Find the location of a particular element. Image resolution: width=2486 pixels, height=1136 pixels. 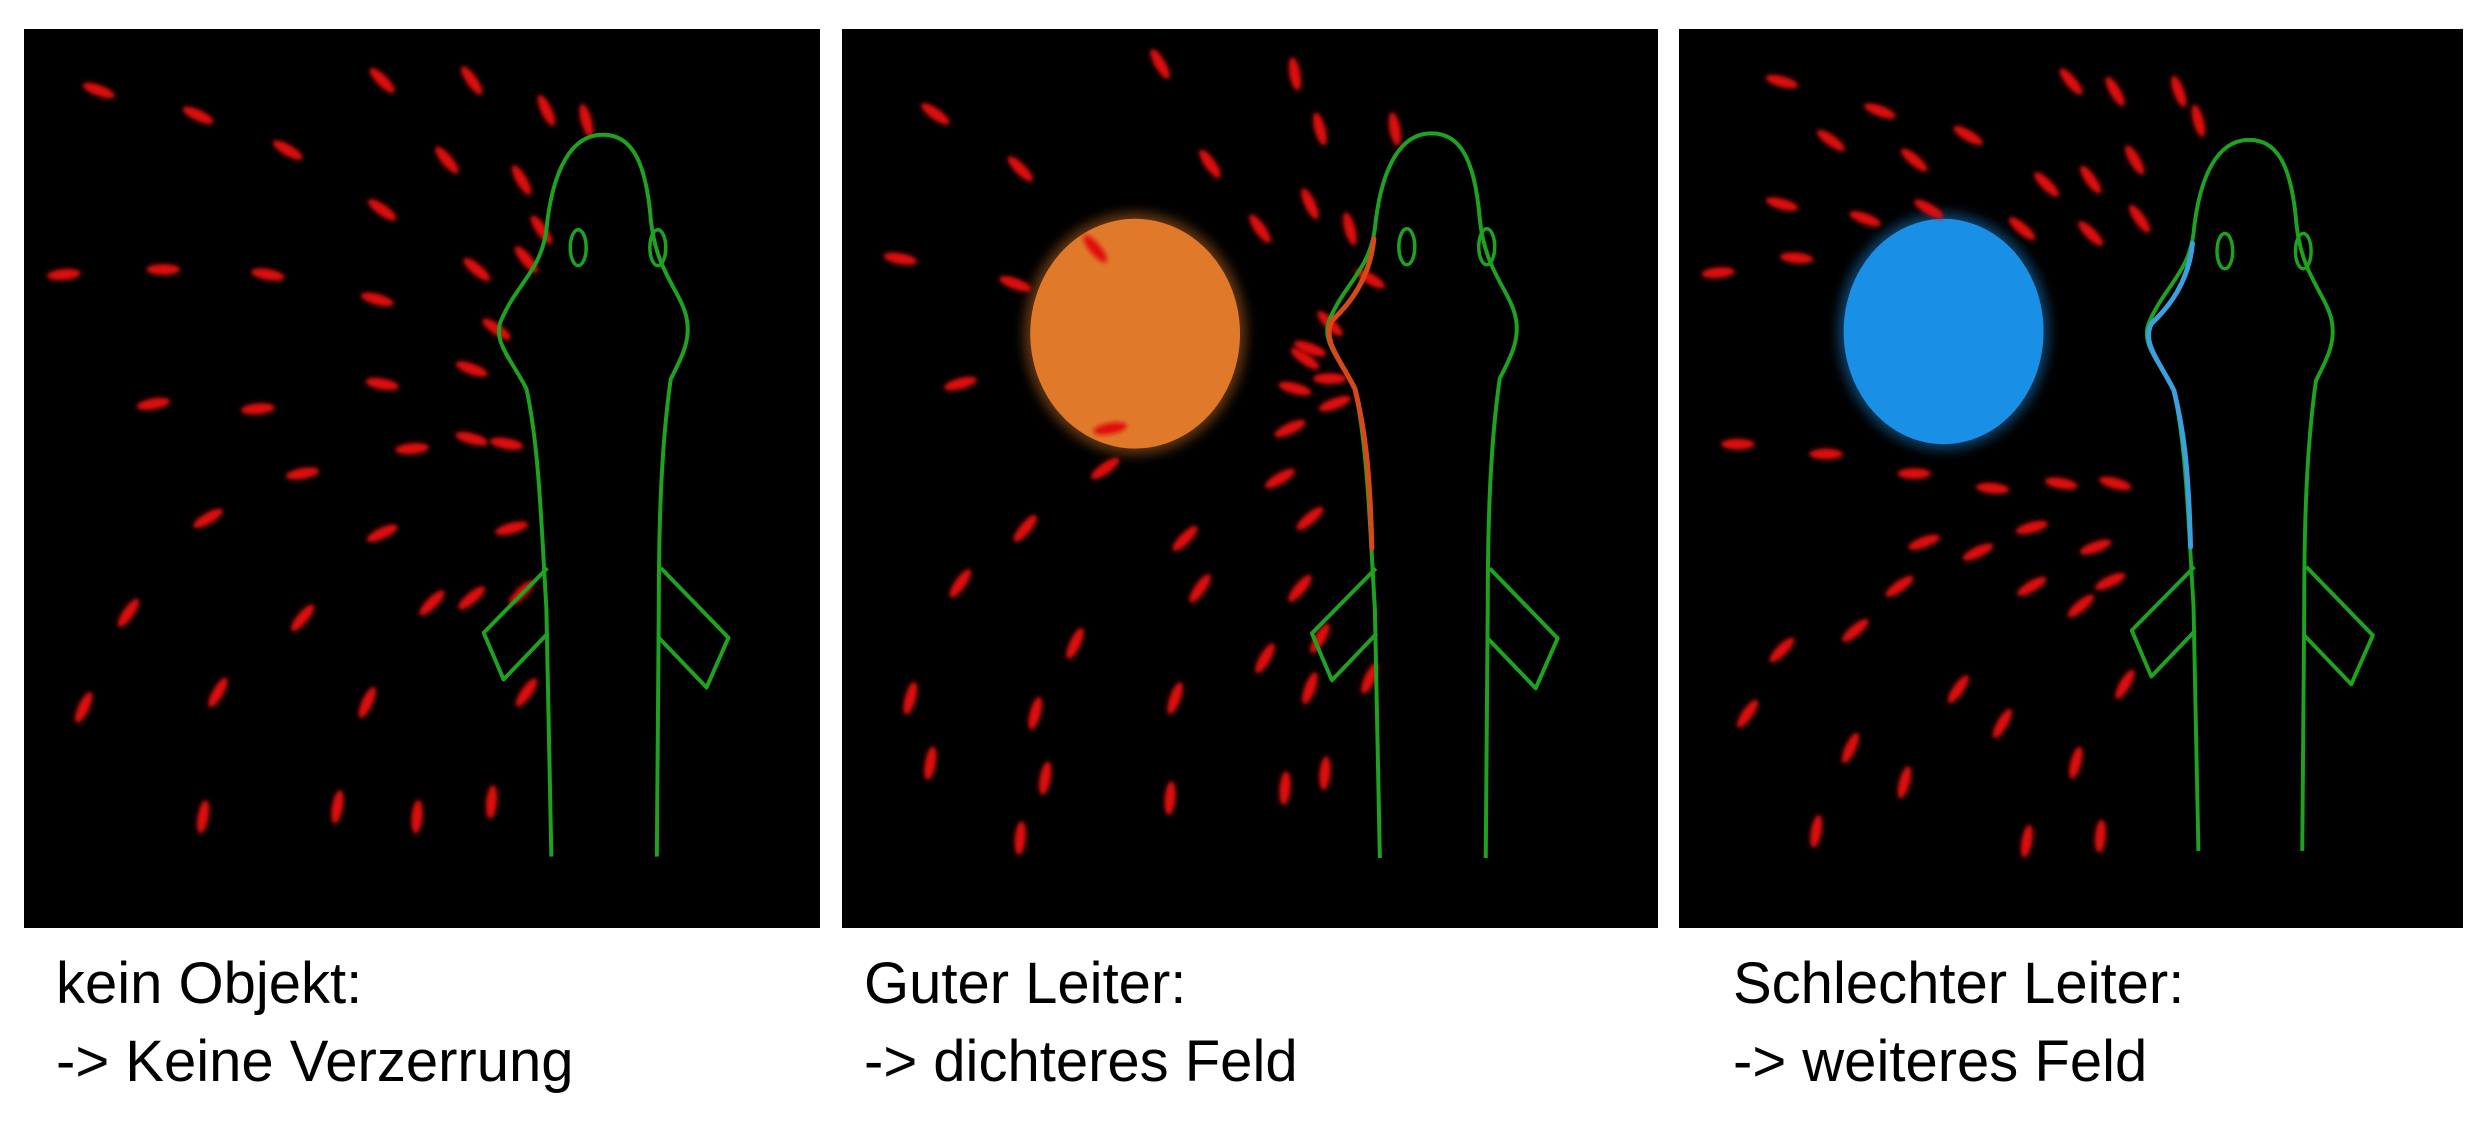

insulator-sphere is located at coordinates (1943, 331).